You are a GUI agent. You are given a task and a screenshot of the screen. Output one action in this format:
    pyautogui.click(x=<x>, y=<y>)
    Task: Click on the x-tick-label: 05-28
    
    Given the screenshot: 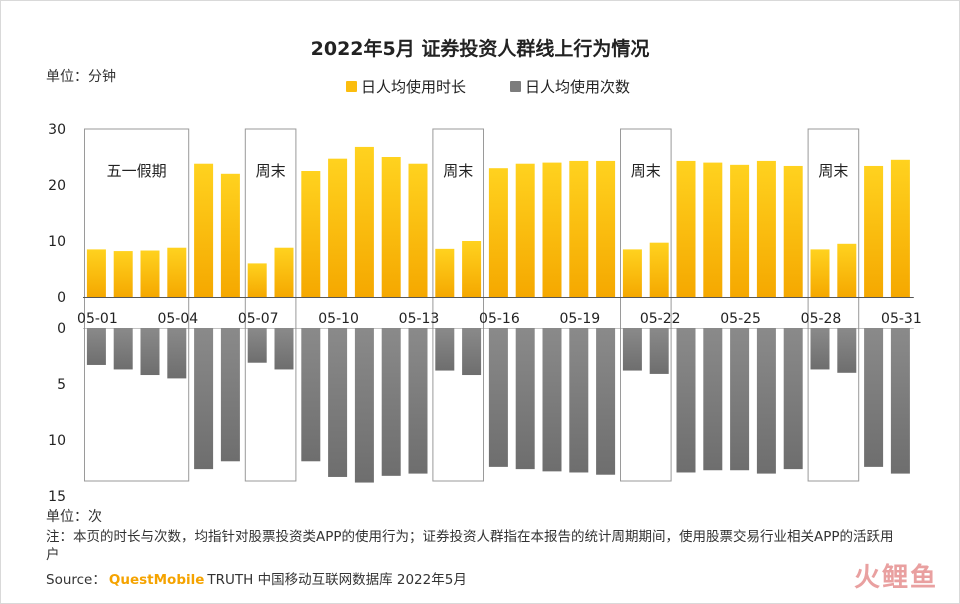 What is the action you would take?
    pyautogui.click(x=821, y=319)
    